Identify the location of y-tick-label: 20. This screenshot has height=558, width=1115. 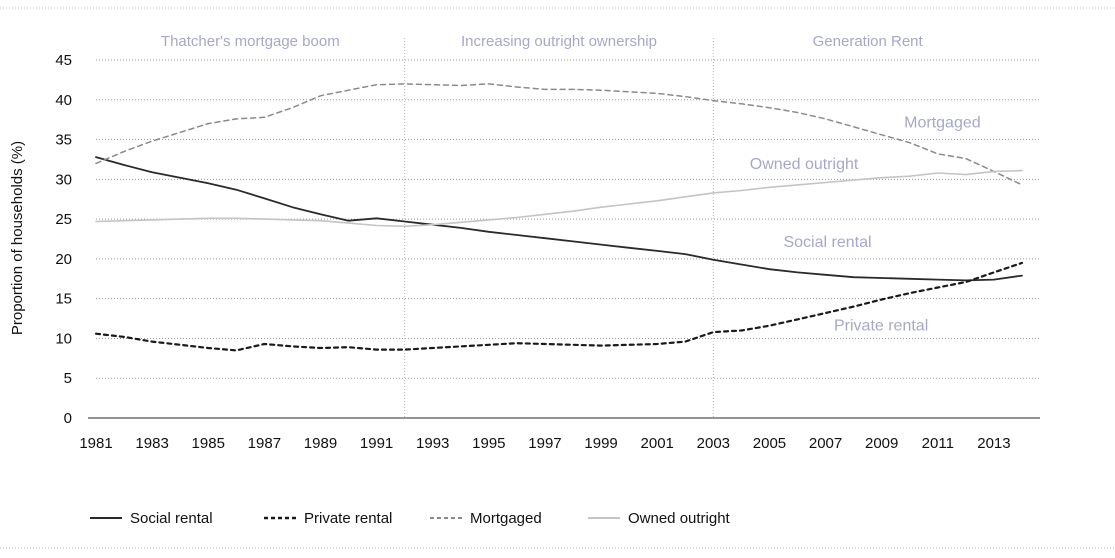
(63, 259).